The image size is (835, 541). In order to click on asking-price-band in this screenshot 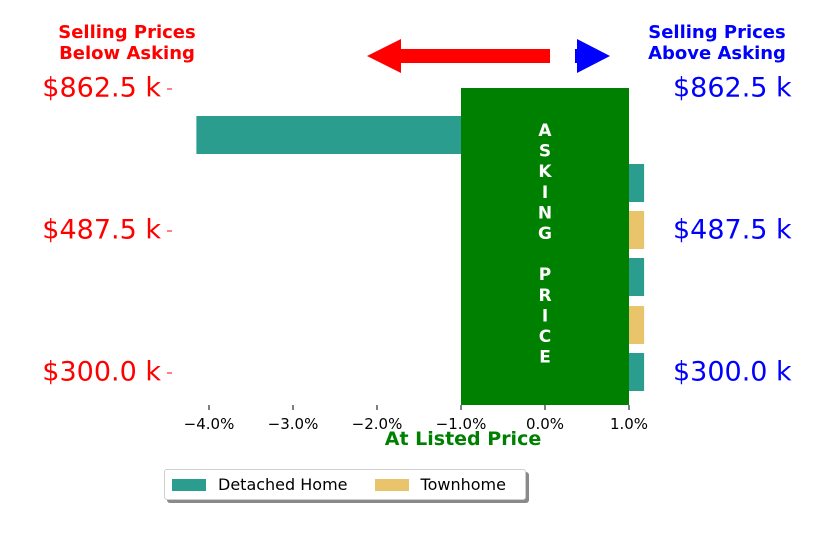, I will do `click(545, 246)`.